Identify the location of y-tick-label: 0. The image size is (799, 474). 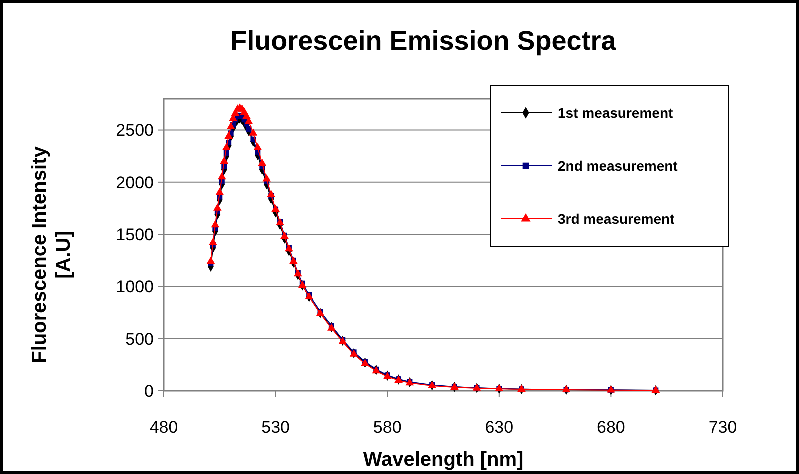
(149, 391).